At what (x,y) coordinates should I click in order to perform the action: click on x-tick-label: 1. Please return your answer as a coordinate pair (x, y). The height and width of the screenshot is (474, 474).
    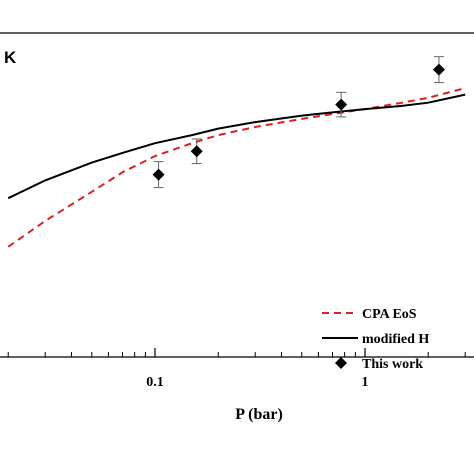
    Looking at the image, I should click on (365, 382).